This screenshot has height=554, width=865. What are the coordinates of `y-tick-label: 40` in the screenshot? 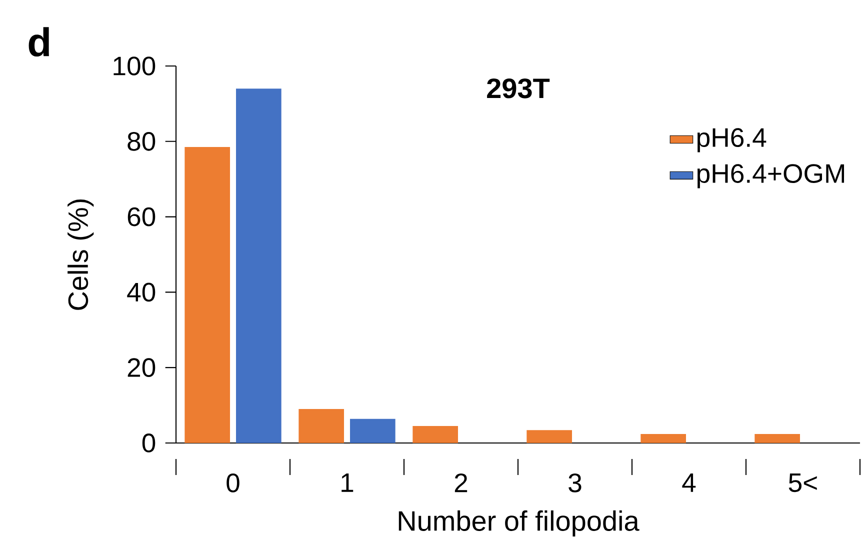 It's located at (141, 292).